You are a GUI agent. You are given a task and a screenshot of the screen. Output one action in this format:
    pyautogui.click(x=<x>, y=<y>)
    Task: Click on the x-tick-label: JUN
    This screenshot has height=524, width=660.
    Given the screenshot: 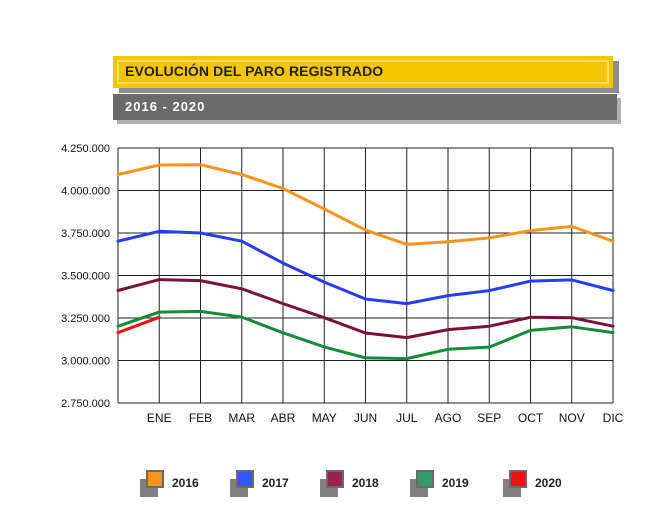 What is the action you would take?
    pyautogui.click(x=365, y=418)
    